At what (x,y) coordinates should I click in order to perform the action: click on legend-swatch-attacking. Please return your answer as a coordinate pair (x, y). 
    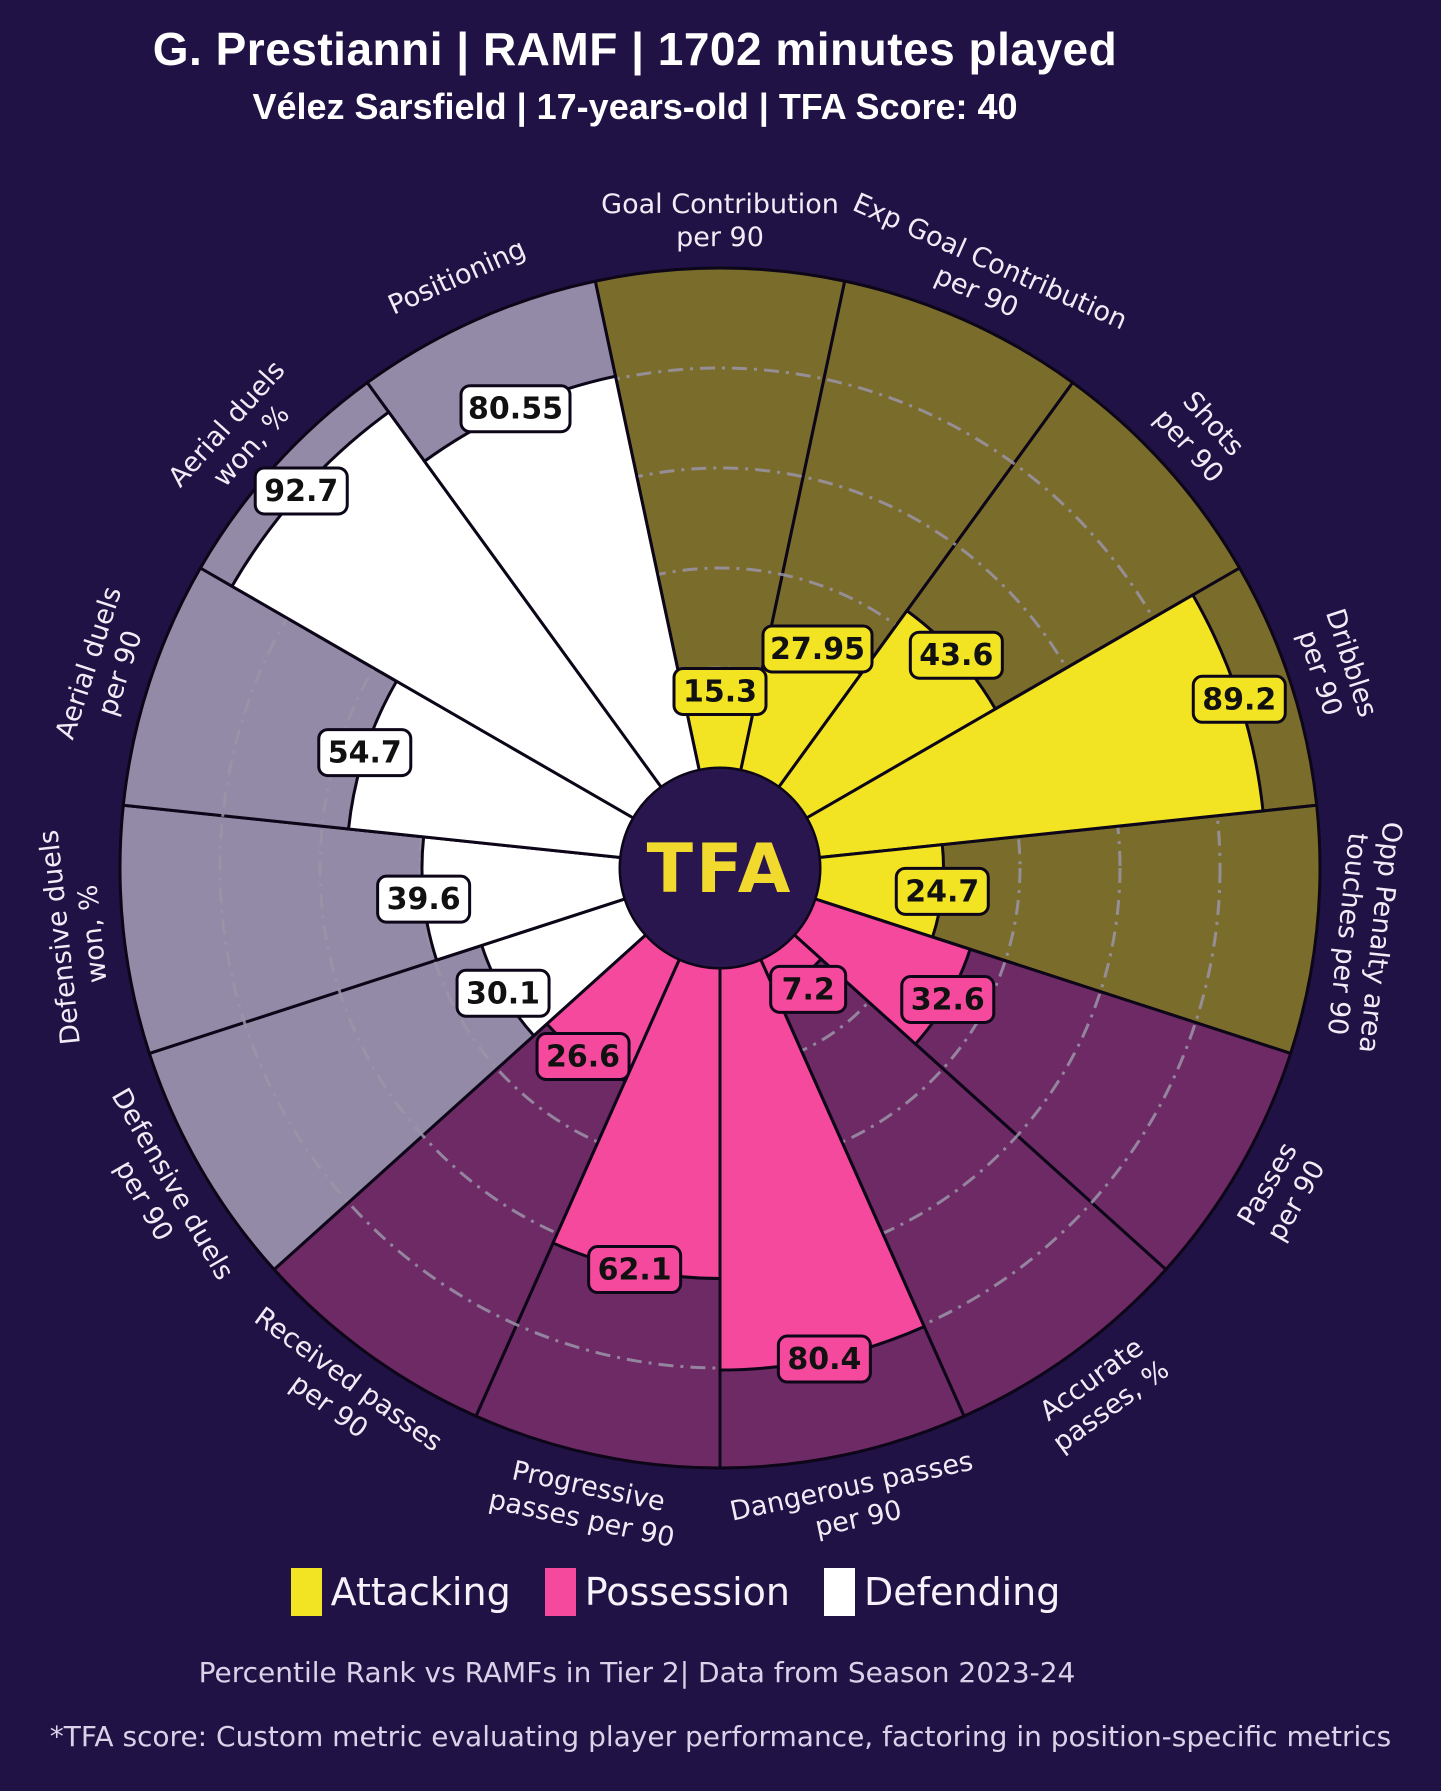
    Looking at the image, I should click on (306, 1592).